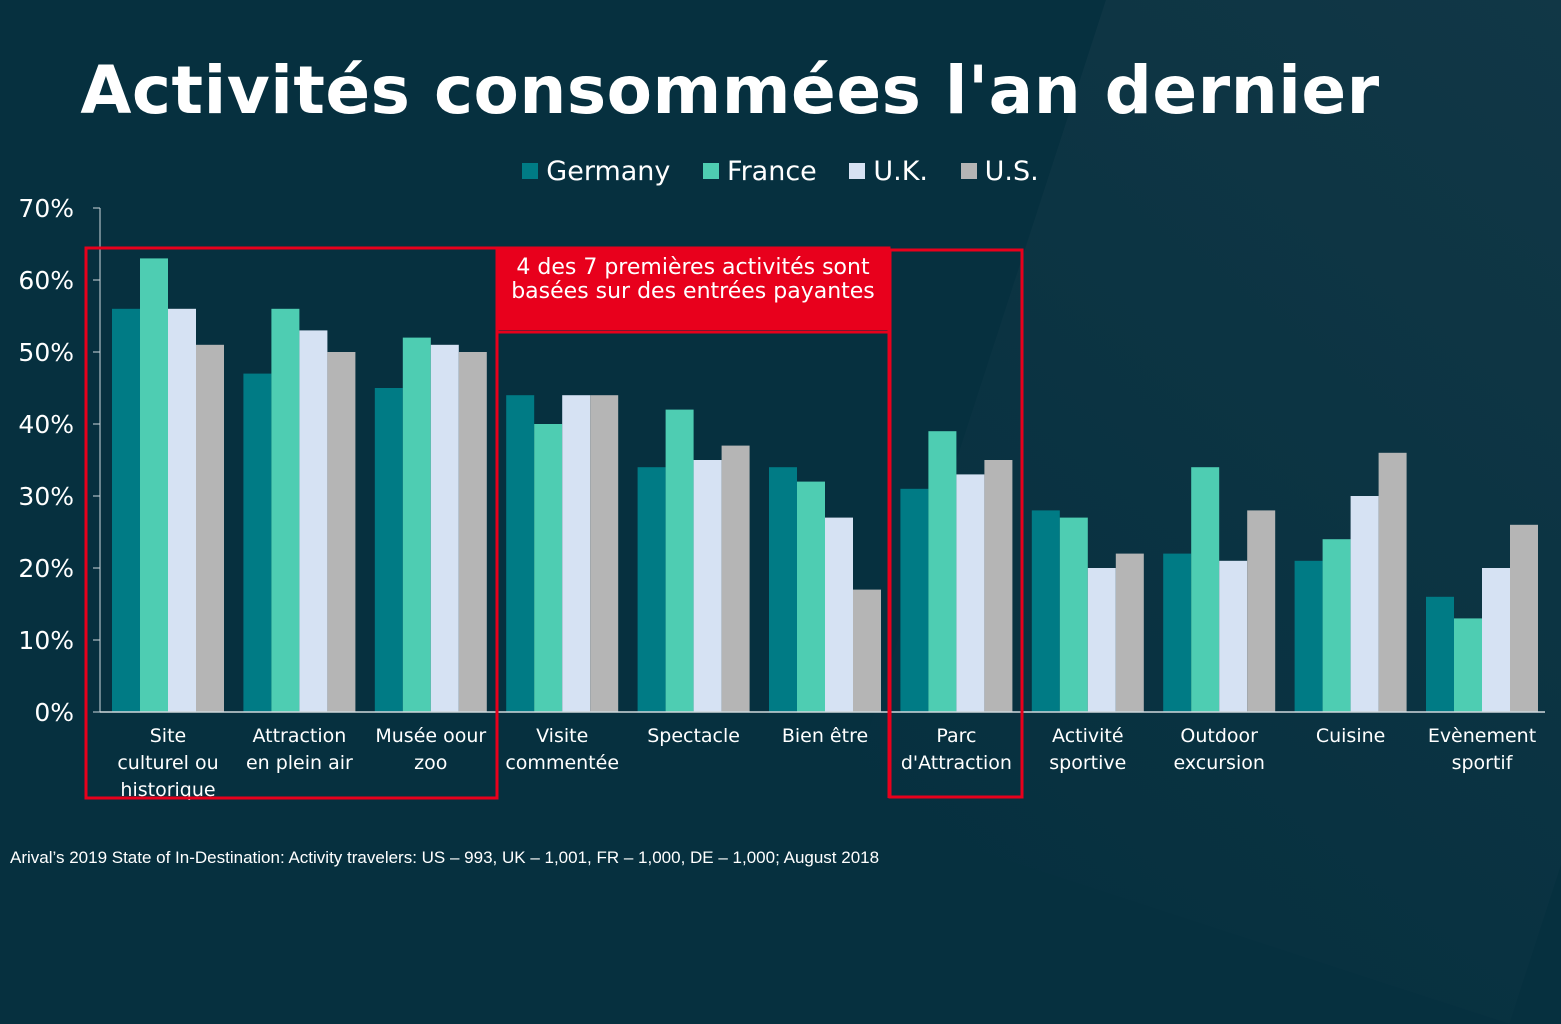 This screenshot has height=1024, width=1561. What do you see at coordinates (46, 208) in the screenshot?
I see `y-tick-label: 70%` at bounding box center [46, 208].